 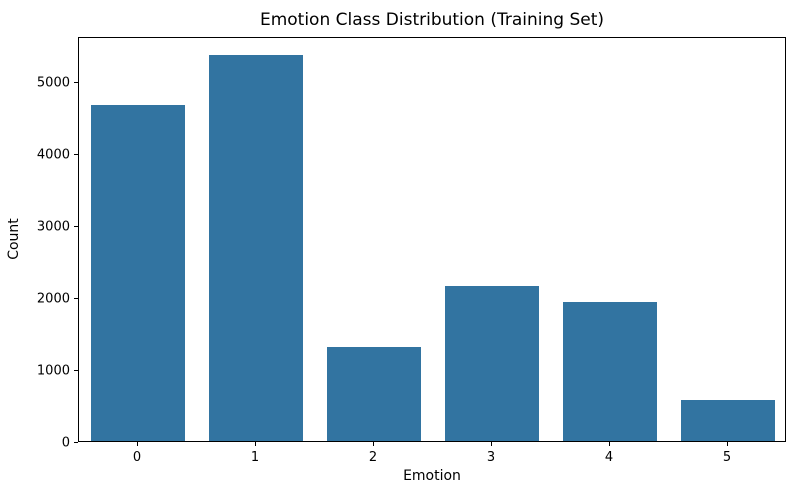 I want to click on x-tick-label: 4, so click(x=609, y=457).